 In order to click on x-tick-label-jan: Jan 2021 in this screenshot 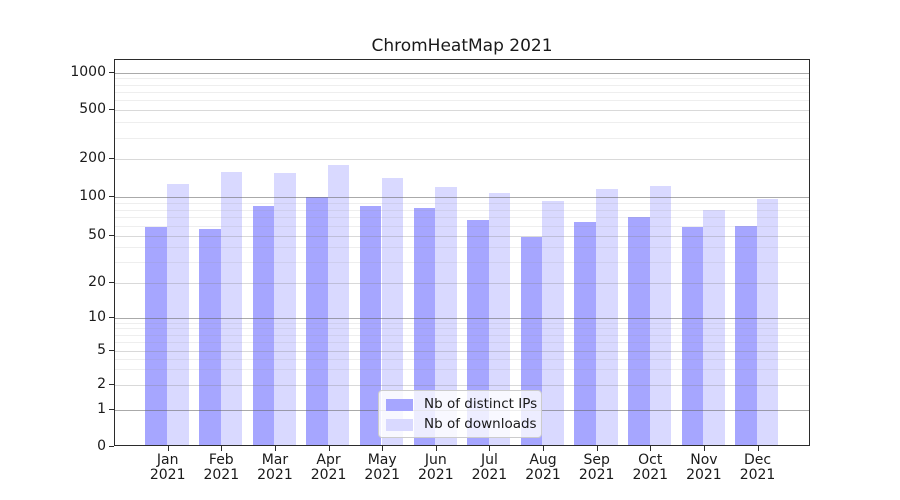, I will do `click(168, 468)`.